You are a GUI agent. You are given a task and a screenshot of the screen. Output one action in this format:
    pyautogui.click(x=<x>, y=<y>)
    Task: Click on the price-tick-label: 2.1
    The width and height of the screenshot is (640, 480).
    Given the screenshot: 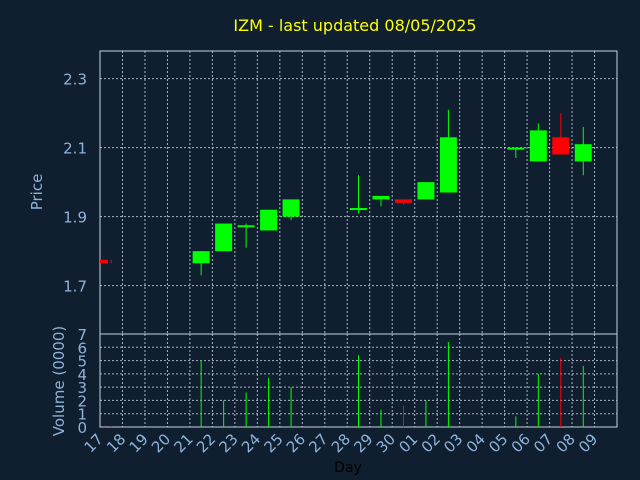 What is the action you would take?
    pyautogui.click(x=75, y=149)
    